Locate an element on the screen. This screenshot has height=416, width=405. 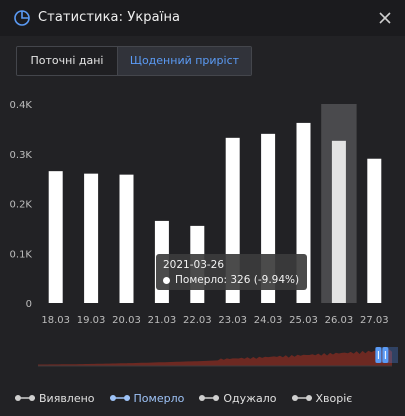
x-tick-label: 27.03 is located at coordinates (374, 320).